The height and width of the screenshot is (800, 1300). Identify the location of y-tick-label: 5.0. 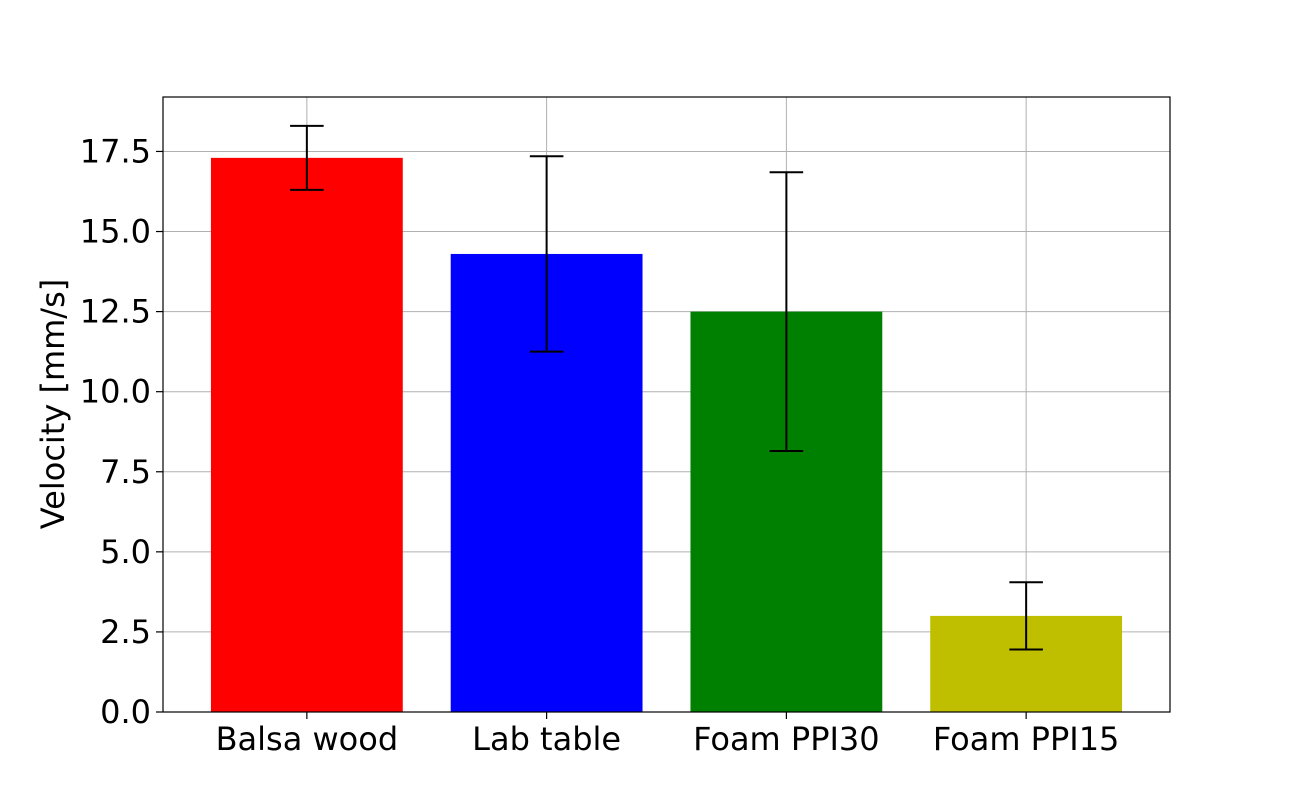
(125, 552).